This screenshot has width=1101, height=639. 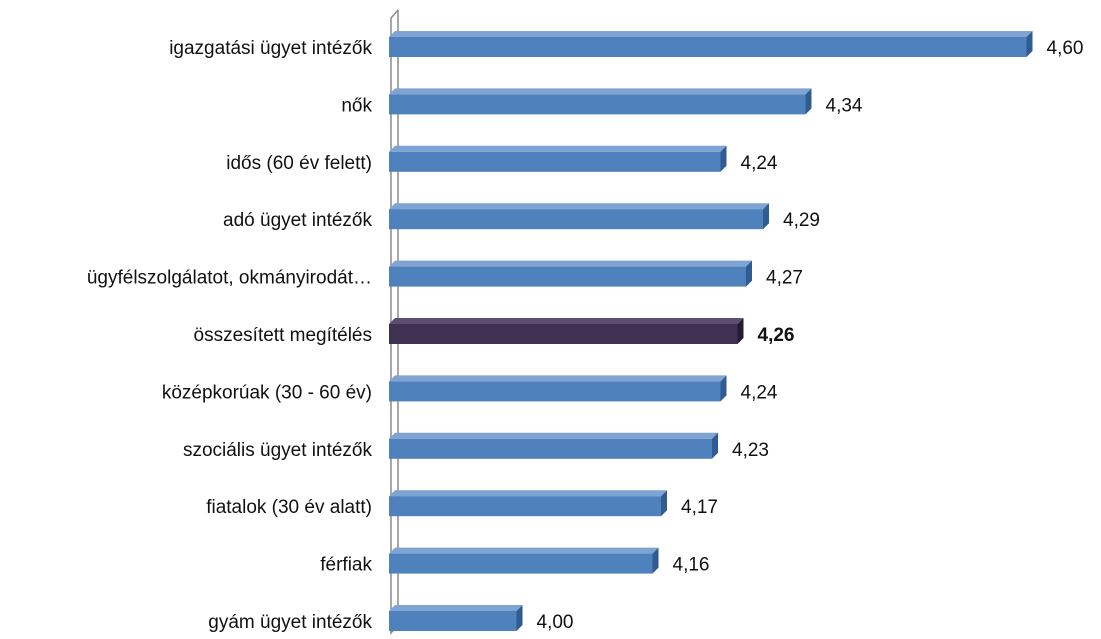 I want to click on category-label: adó ügyet intézők, so click(x=297, y=220).